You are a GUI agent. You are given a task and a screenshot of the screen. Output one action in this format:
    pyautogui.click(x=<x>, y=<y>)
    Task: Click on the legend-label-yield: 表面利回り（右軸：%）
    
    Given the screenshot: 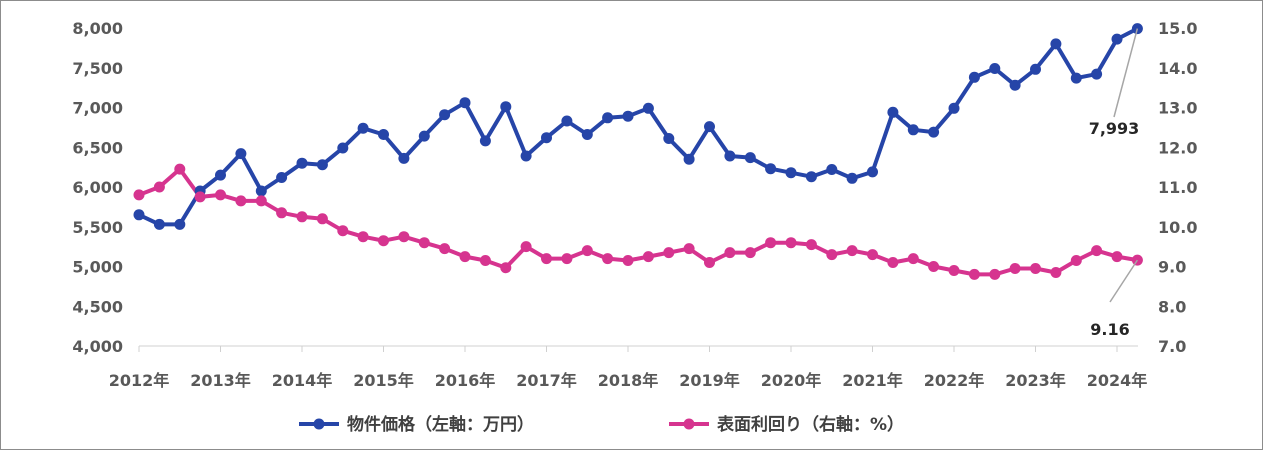 What is the action you would take?
    pyautogui.click(x=810, y=424)
    